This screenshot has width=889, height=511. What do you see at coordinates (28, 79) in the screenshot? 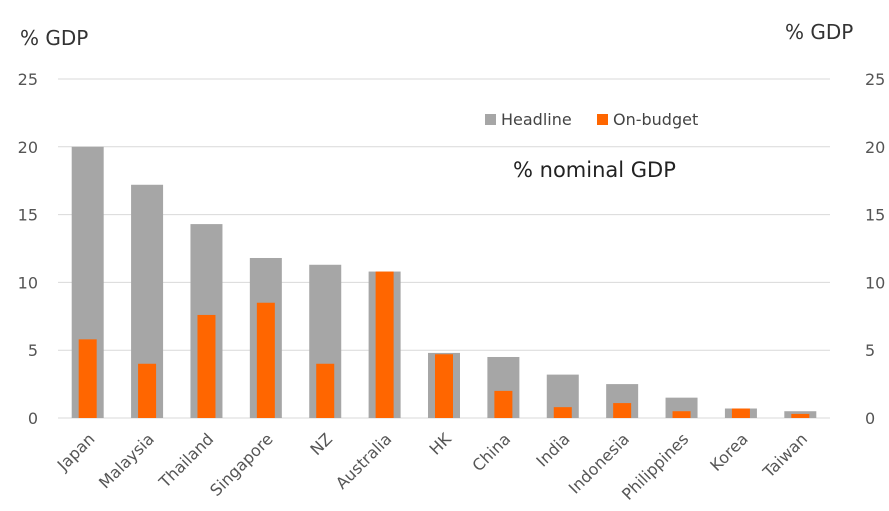
I see `left-axis-tick-label: 25` at bounding box center [28, 79].